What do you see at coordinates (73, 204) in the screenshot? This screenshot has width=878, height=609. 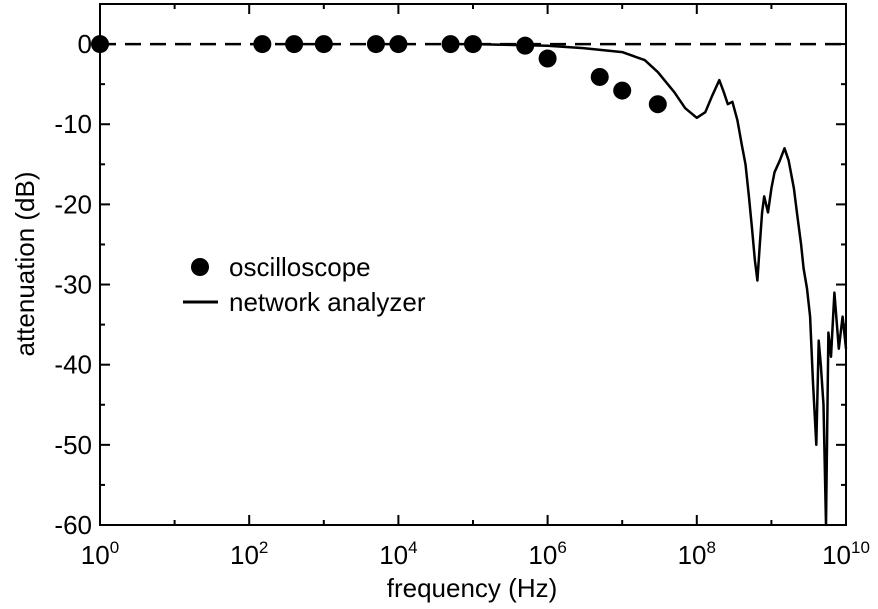 I see `y-tick-label: -20` at bounding box center [73, 204].